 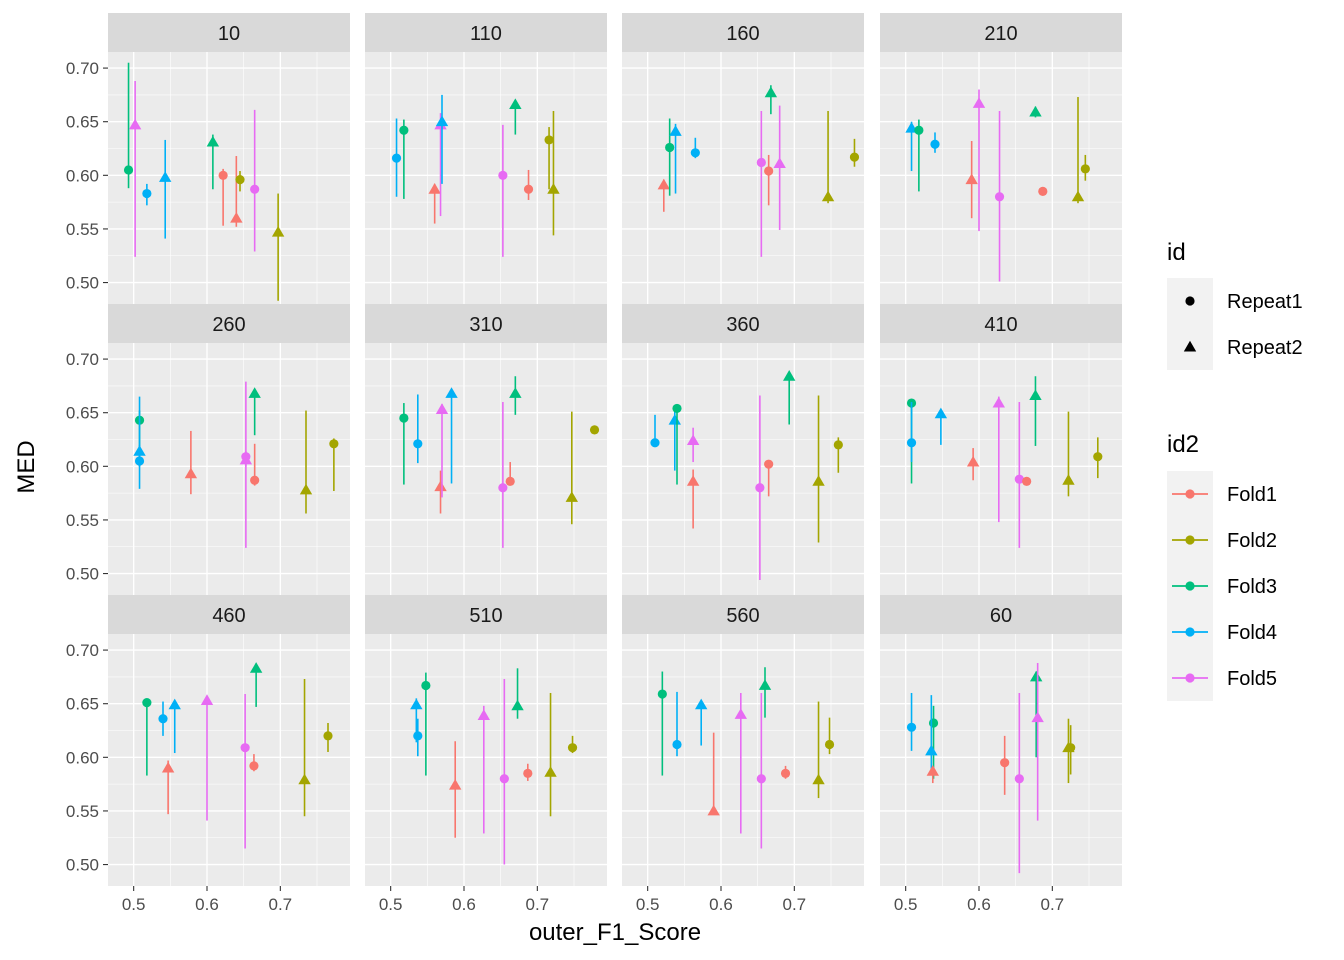 I want to click on legend-title-shape: id, so click(x=1176, y=252).